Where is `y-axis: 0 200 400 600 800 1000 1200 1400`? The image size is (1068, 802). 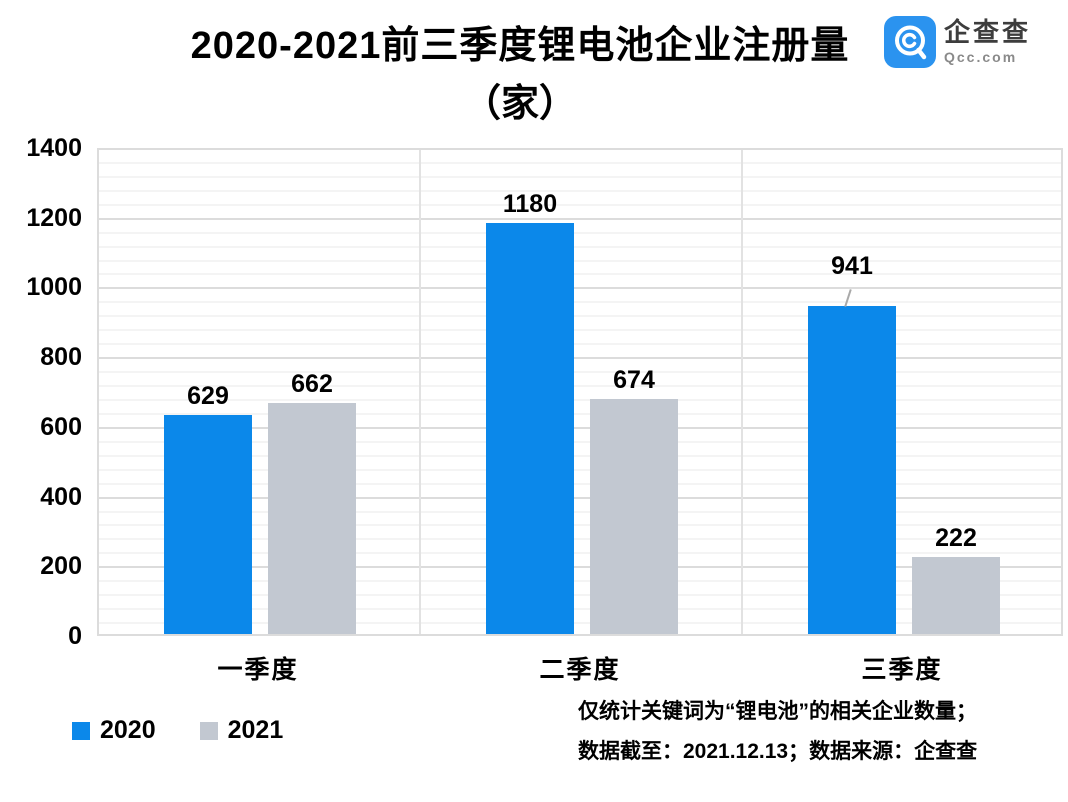
y-axis: 0 200 400 600 800 1000 1200 1400 is located at coordinates (41, 392).